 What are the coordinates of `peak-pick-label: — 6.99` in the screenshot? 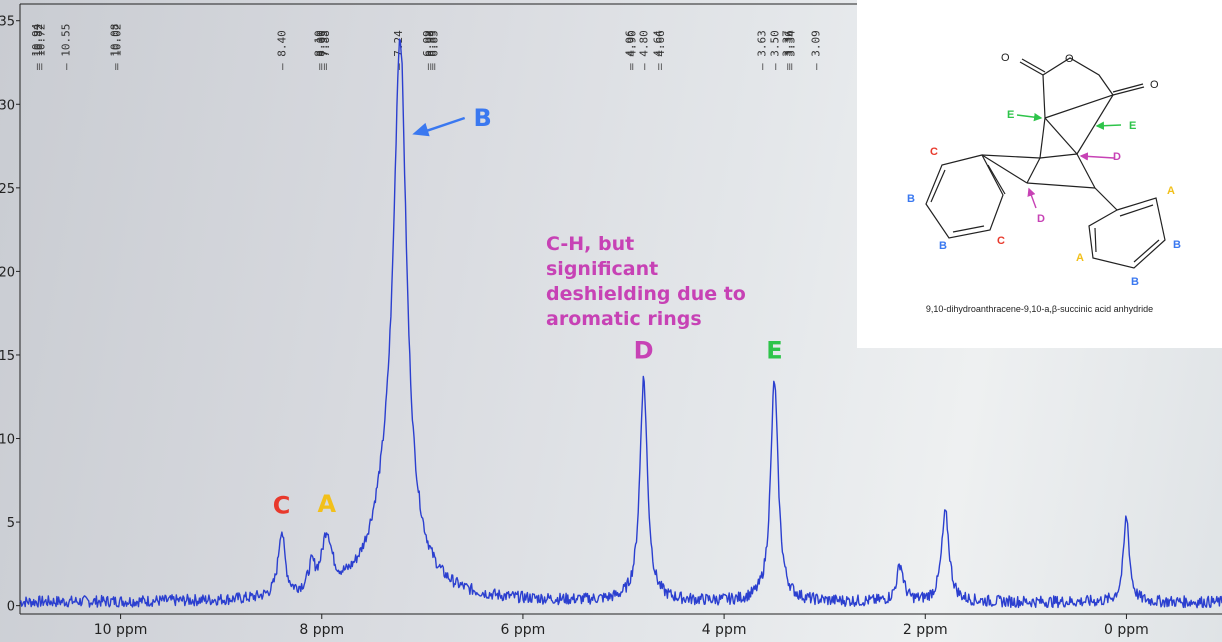 It's located at (427, 50).